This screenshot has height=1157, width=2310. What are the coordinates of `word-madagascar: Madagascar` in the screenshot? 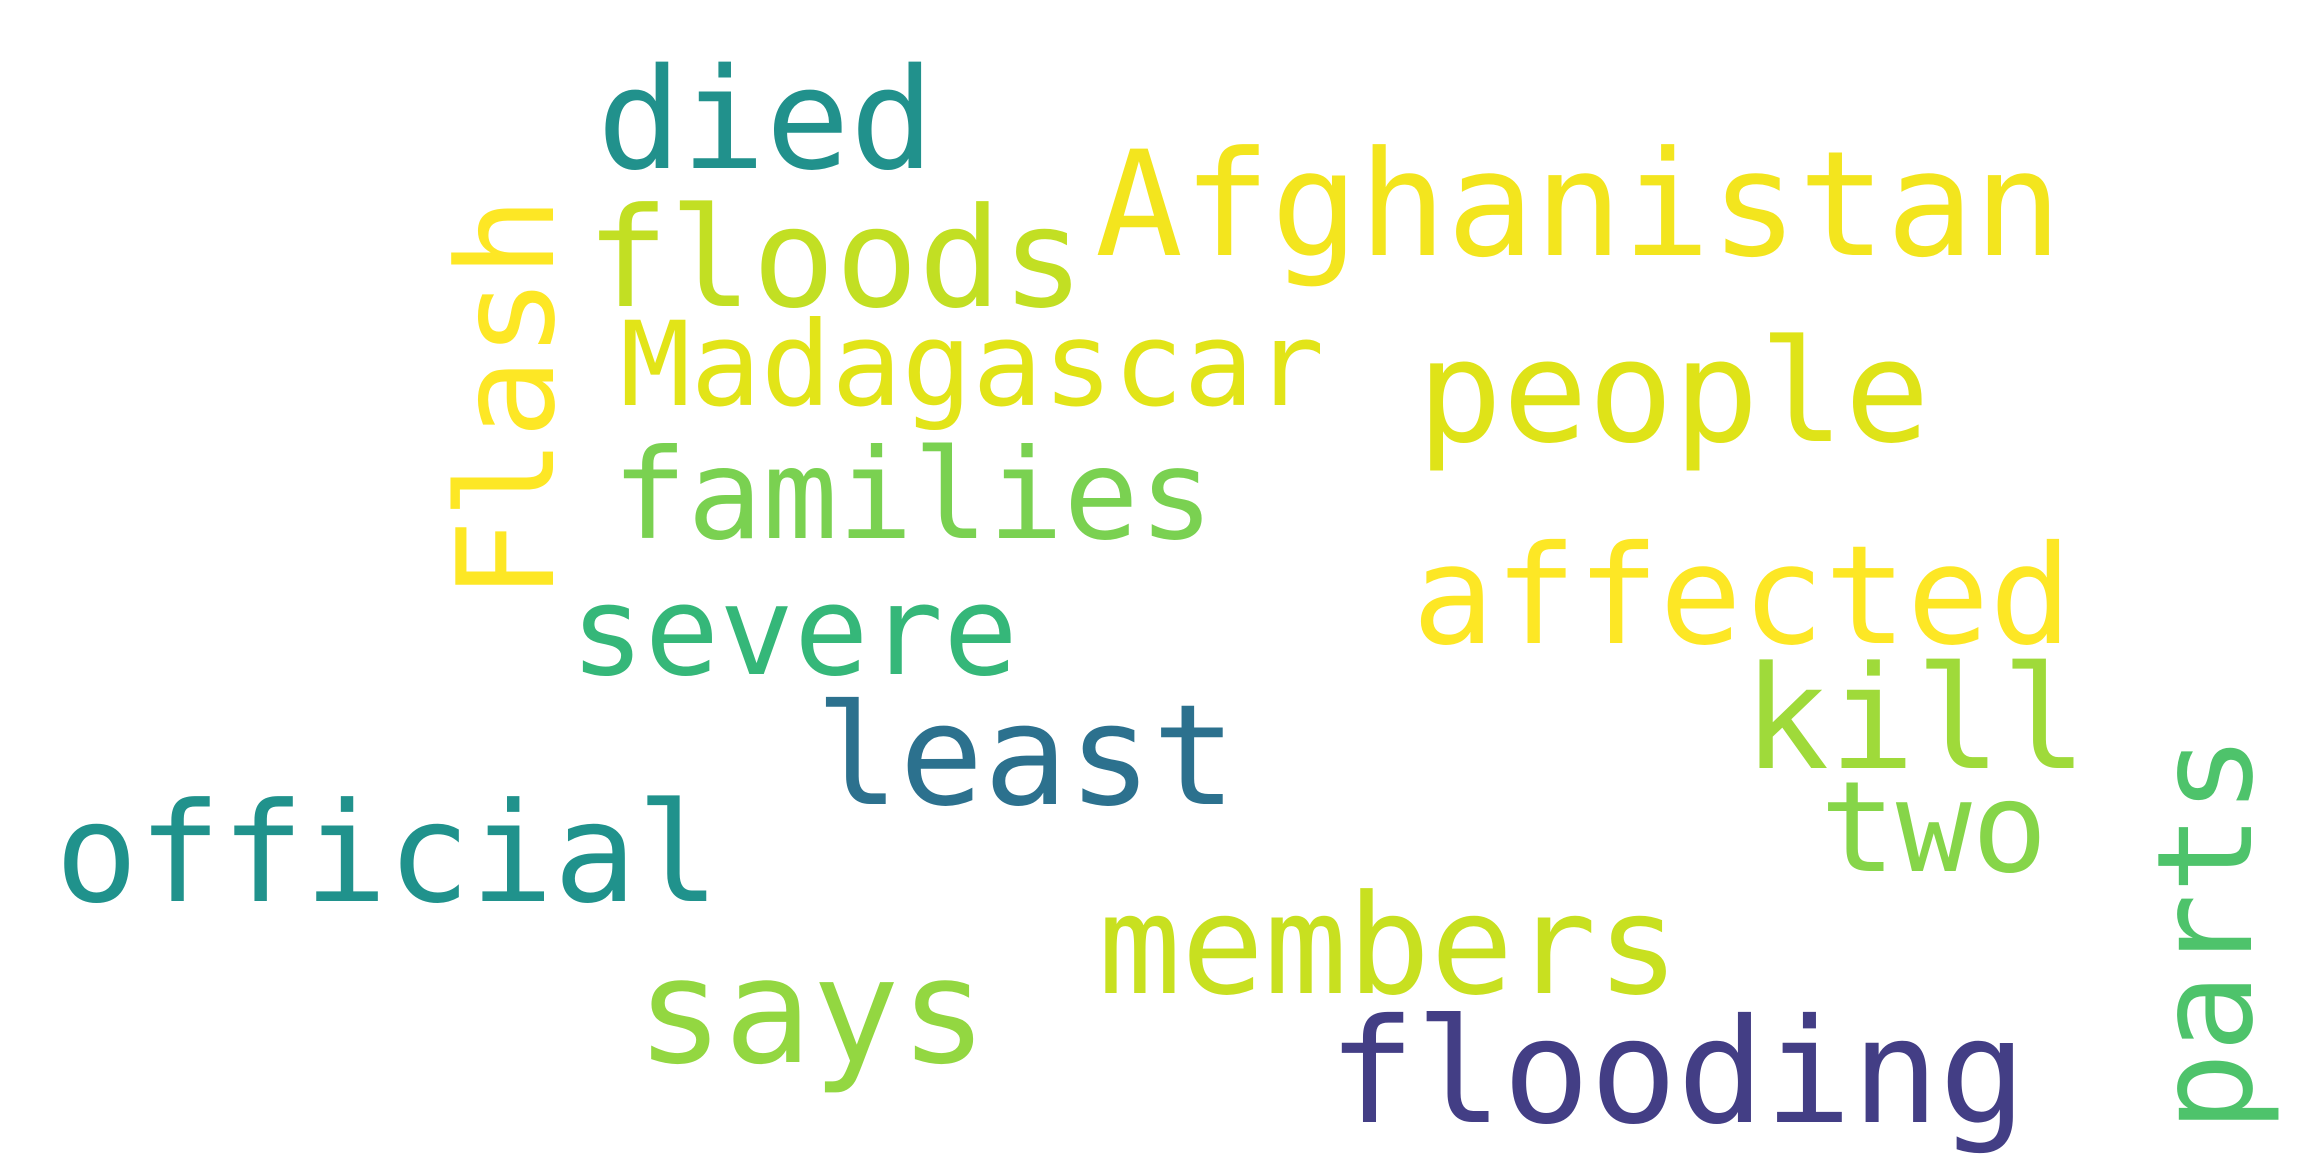 It's located at (972, 364).